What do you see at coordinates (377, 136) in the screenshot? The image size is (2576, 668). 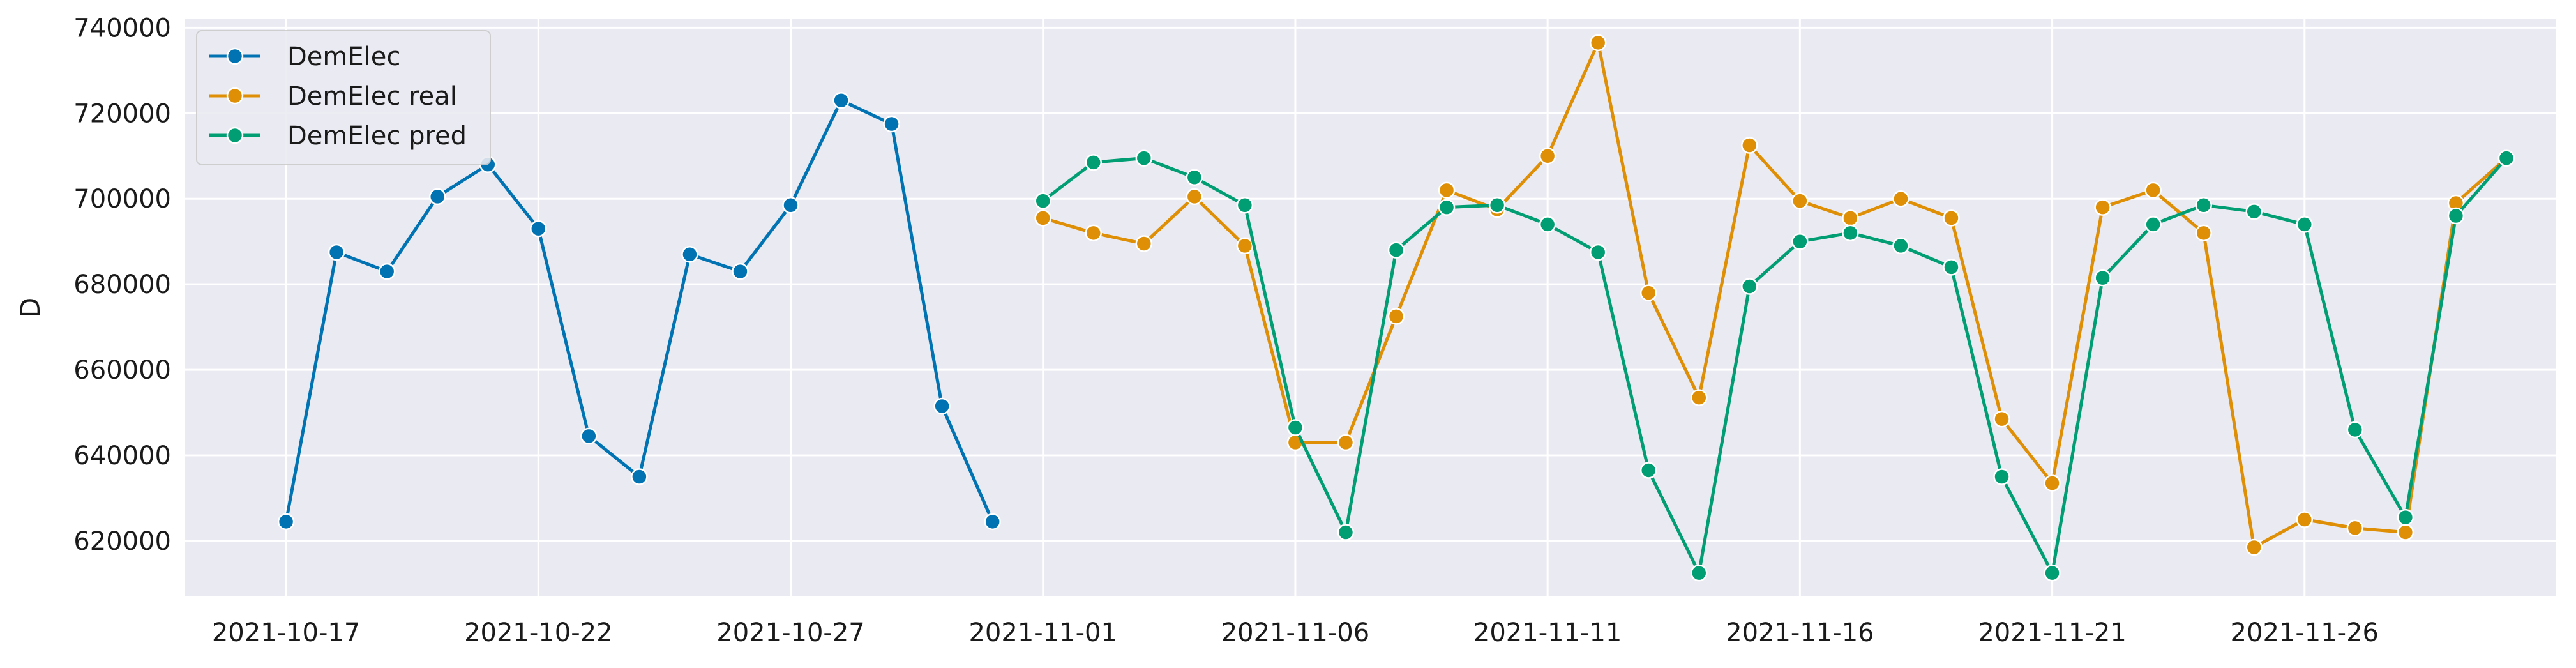 I see `legend-label: DemElec pred` at bounding box center [377, 136].